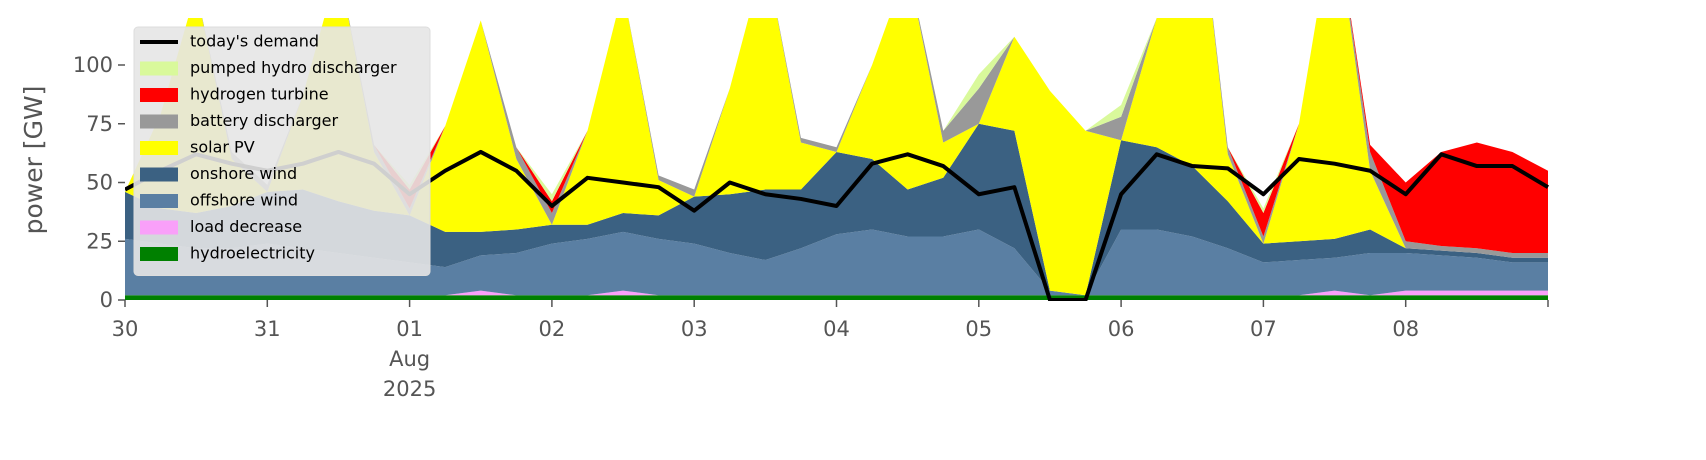  Describe the element at coordinates (99, 241) in the screenshot. I see `y-tick-label: 25` at that location.